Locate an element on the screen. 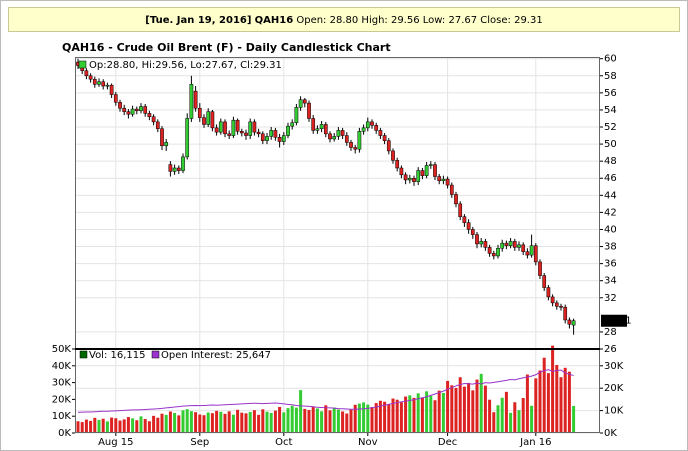  legend-text: Op:28.80, Hi:29.56, Lo:27.67, Cl:29.31 is located at coordinates (185, 65).